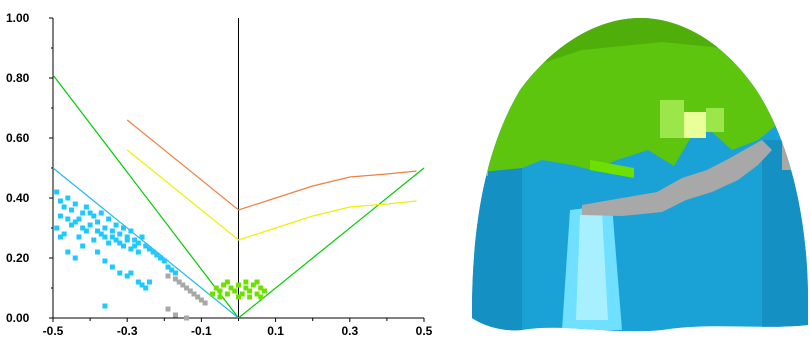 The image size is (810, 345). What do you see at coordinates (18, 198) in the screenshot?
I see `y-tick-label-2: 0.40` at bounding box center [18, 198].